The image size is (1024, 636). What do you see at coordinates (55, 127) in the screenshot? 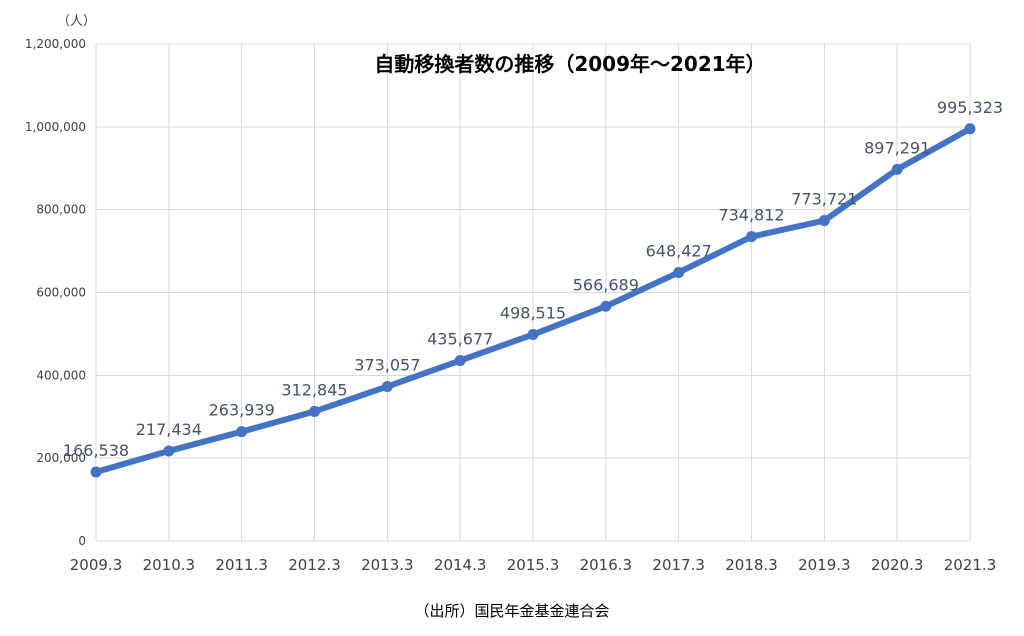
I see `y-tick-label: 1,000,000` at bounding box center [55, 127].